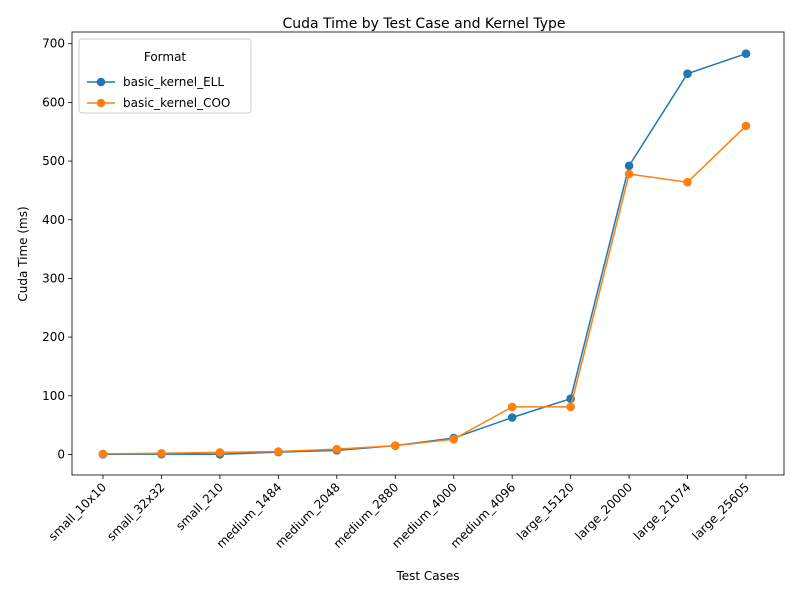 The height and width of the screenshot is (600, 800). What do you see at coordinates (53, 337) in the screenshot?
I see `y-tick-label: 200` at bounding box center [53, 337].